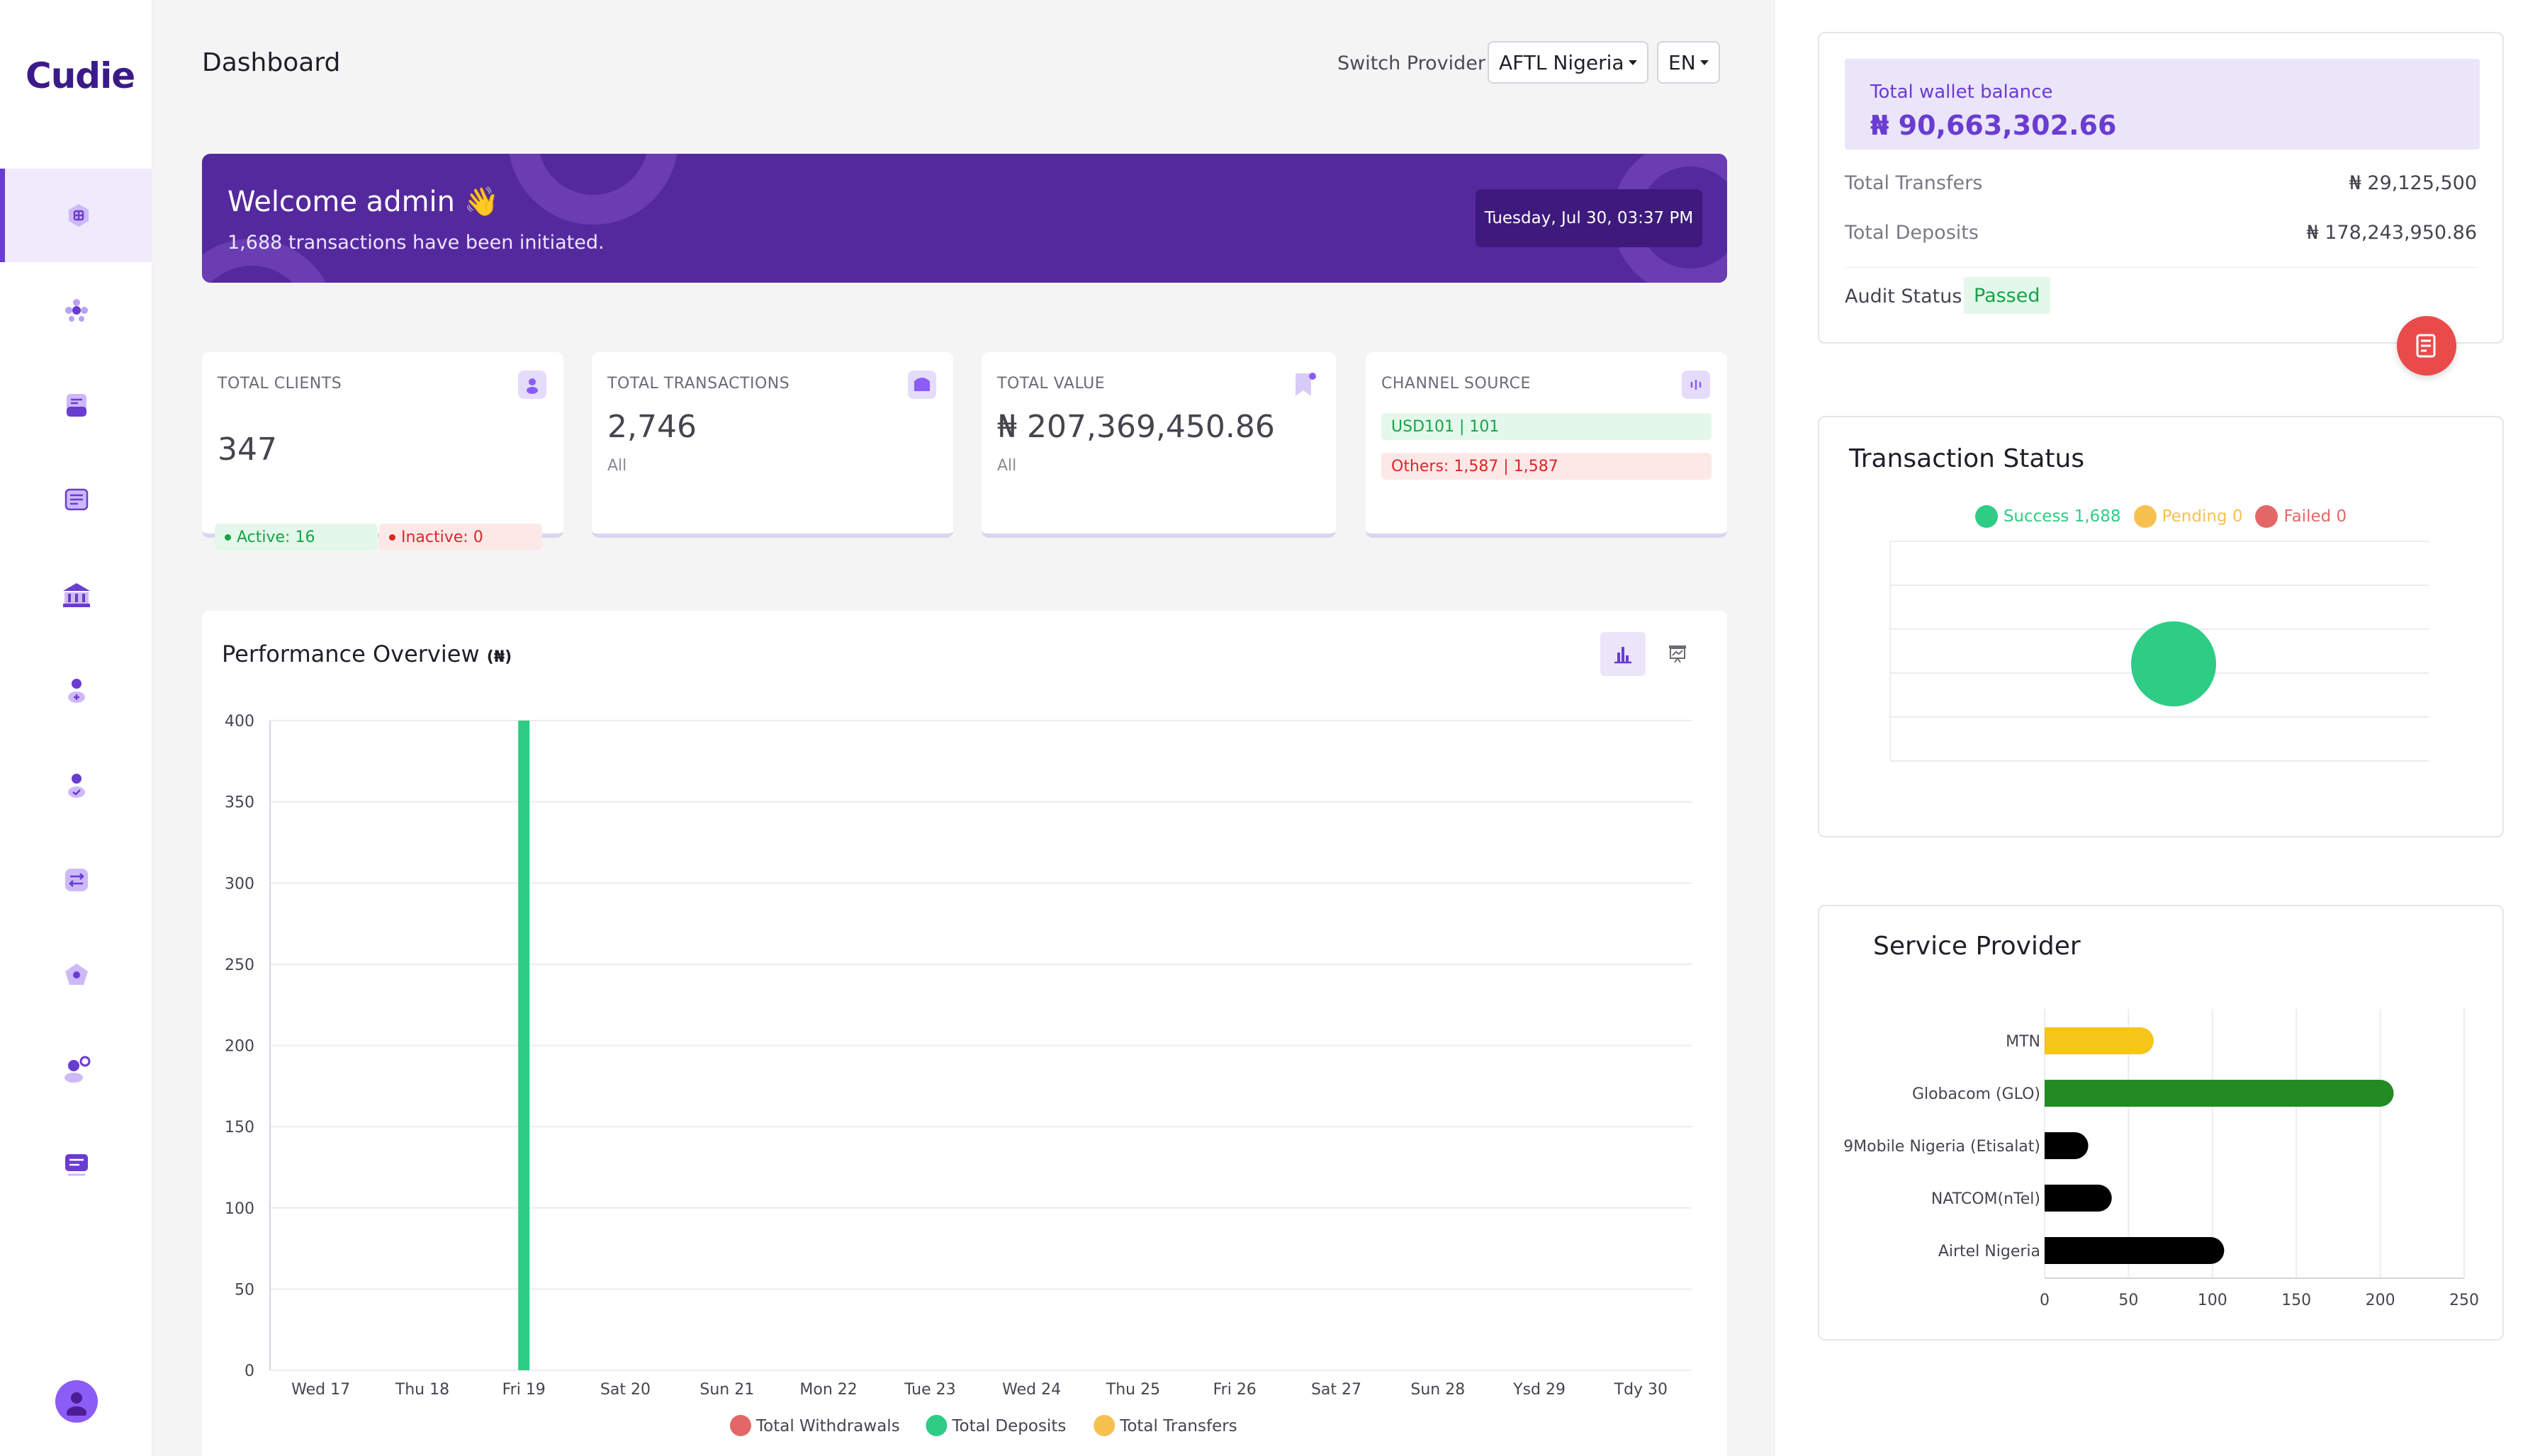  What do you see at coordinates (2212, 1300) in the screenshot?
I see `x-tick-label: 100` at bounding box center [2212, 1300].